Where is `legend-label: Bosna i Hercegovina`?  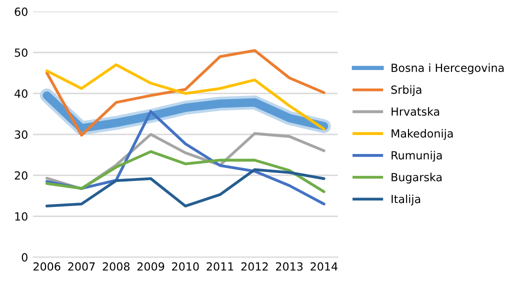
legend-label: Bosna i Hercegovina is located at coordinates (448, 68).